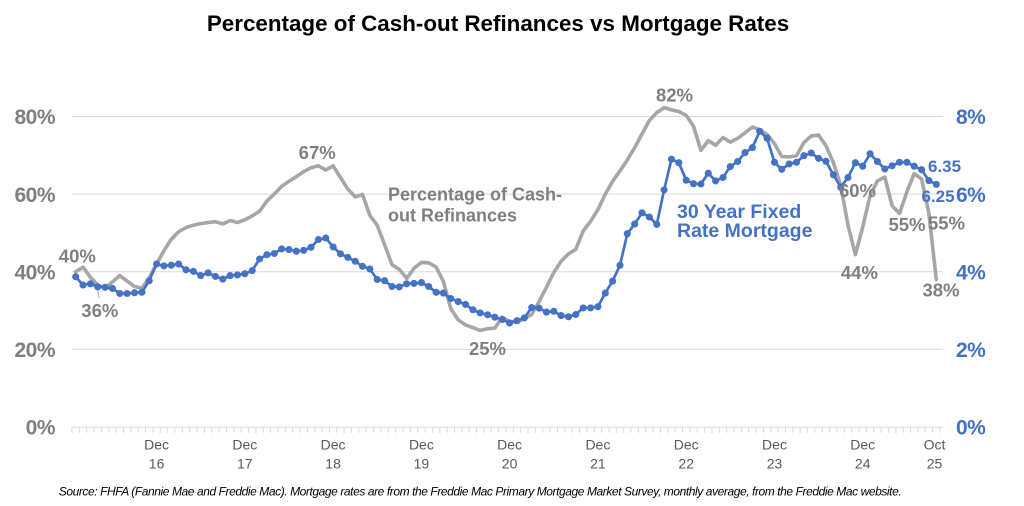  What do you see at coordinates (487, 348) in the screenshot?
I see `svg-text: 25%` at bounding box center [487, 348].